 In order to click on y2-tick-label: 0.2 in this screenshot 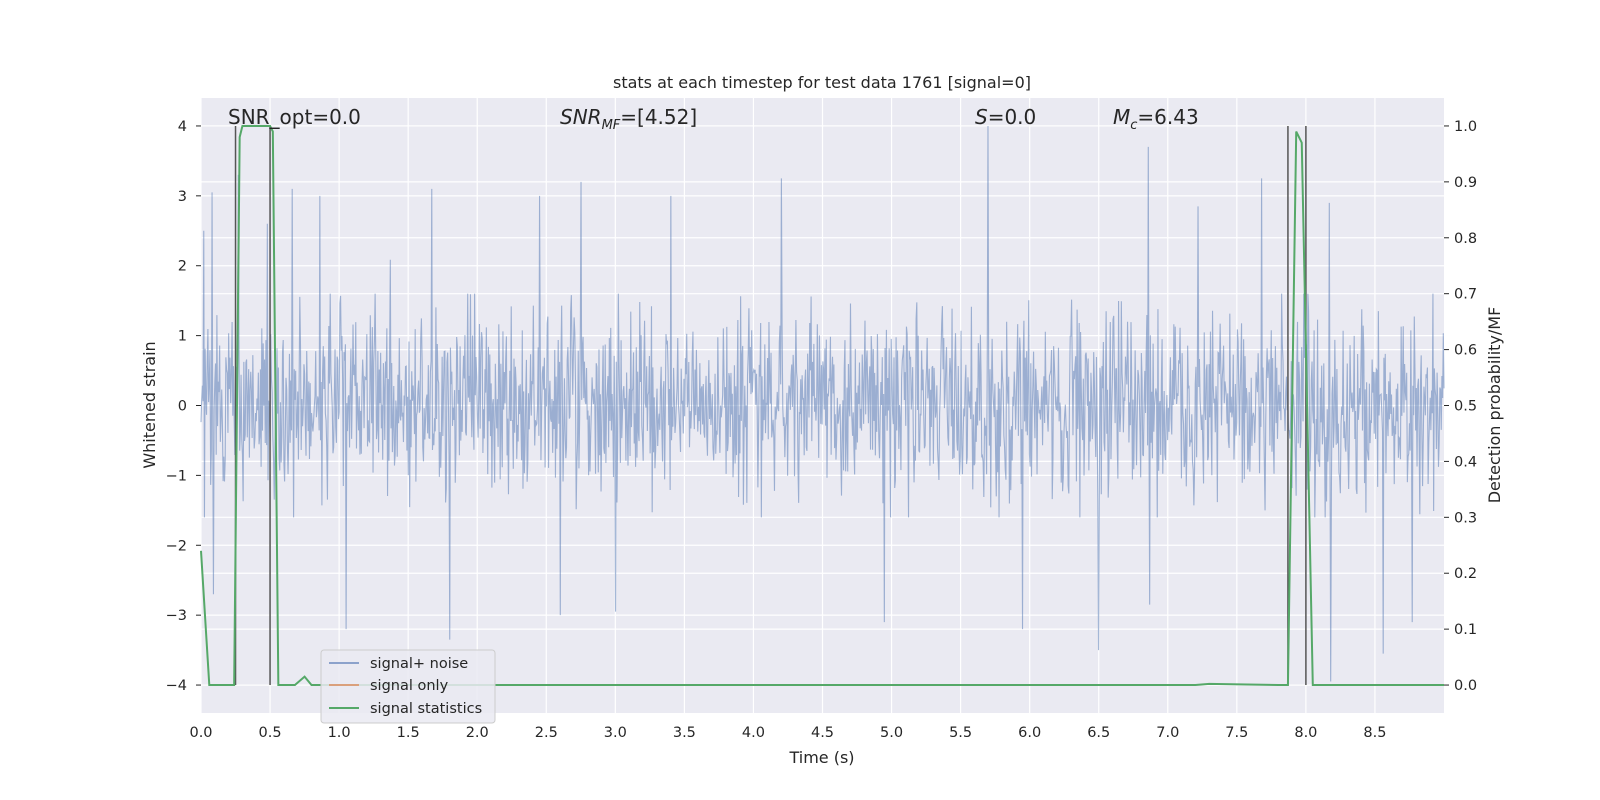, I will do `click(1465, 574)`.